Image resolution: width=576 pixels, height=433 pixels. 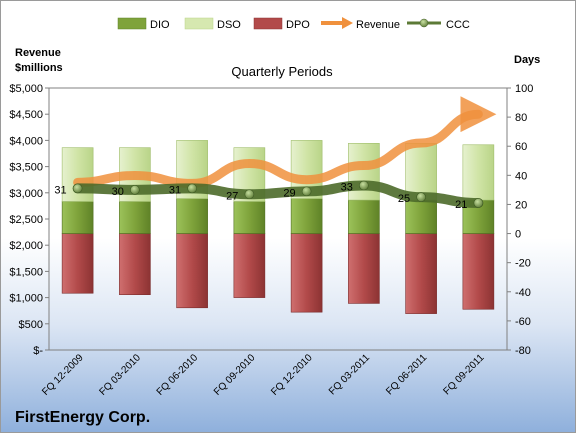 What do you see at coordinates (118, 192) in the screenshot?
I see `ccc-data-label: 30` at bounding box center [118, 192].